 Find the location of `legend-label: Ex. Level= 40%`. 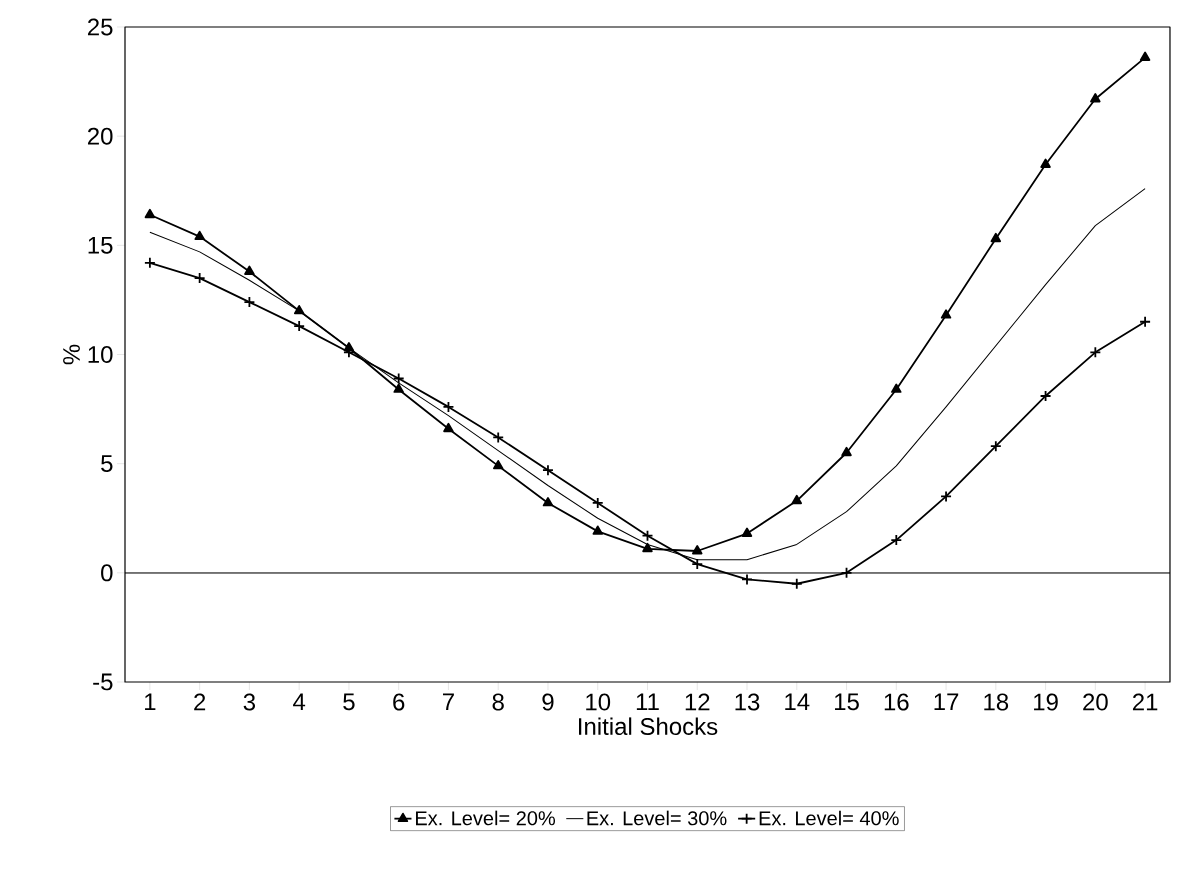

legend-label: Ex. Level= 40% is located at coordinates (829, 818).